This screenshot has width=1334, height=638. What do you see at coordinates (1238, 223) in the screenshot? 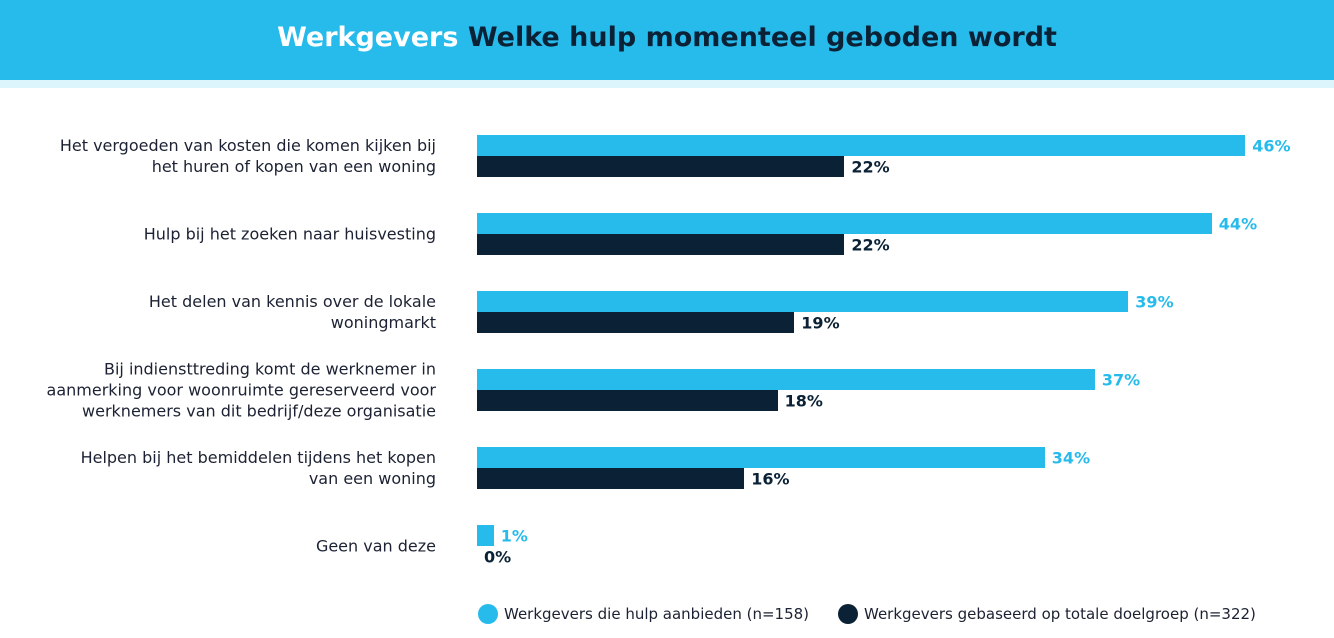
I see `value-label: 44%` at bounding box center [1238, 223].